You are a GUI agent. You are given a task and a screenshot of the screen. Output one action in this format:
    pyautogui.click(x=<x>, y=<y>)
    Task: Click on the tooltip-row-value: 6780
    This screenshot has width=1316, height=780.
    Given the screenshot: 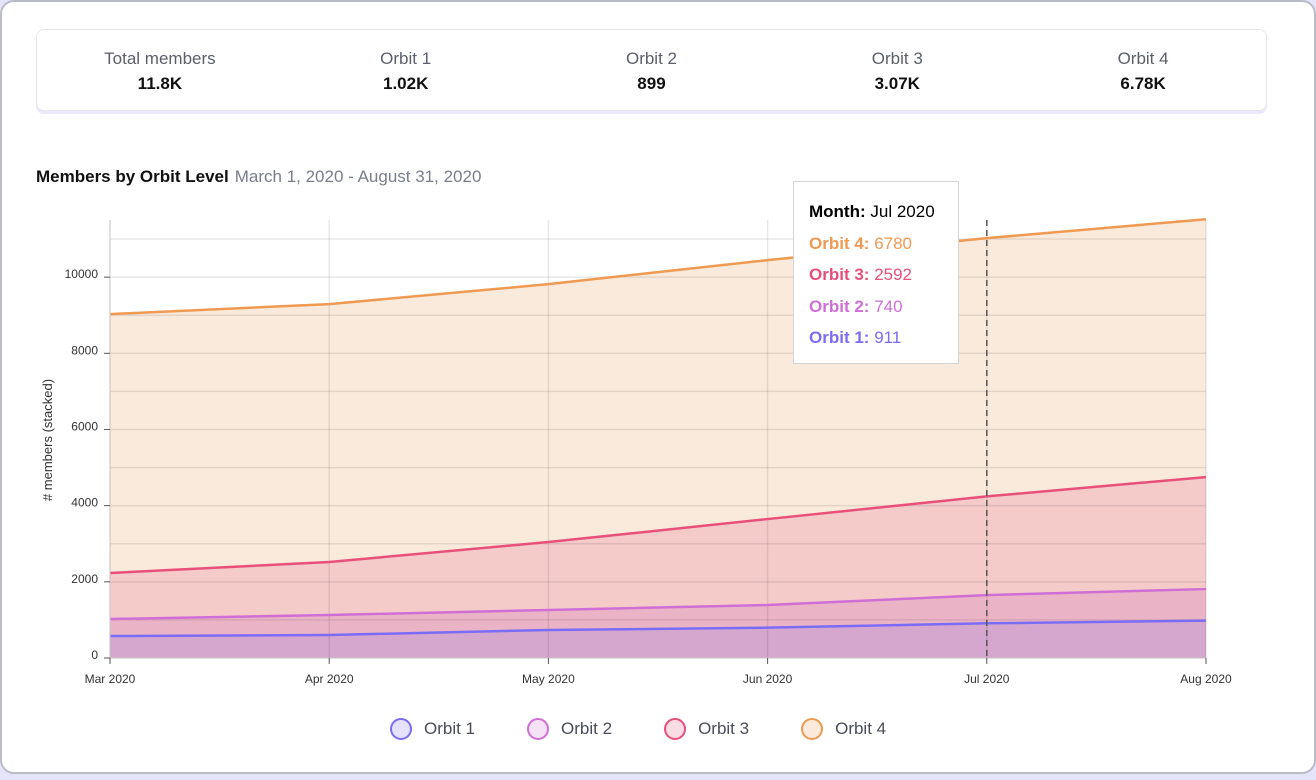 What is the action you would take?
    pyautogui.click(x=893, y=243)
    